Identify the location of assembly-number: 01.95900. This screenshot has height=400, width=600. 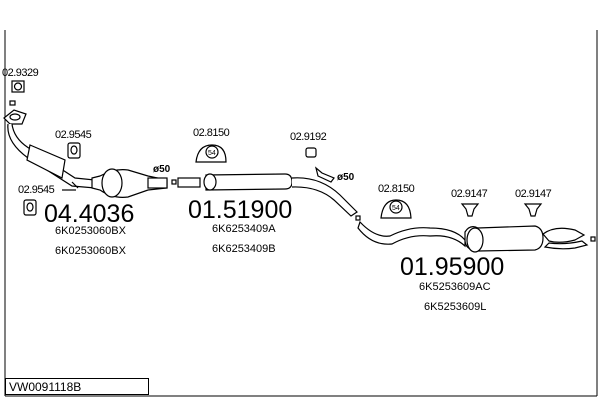
(452, 267).